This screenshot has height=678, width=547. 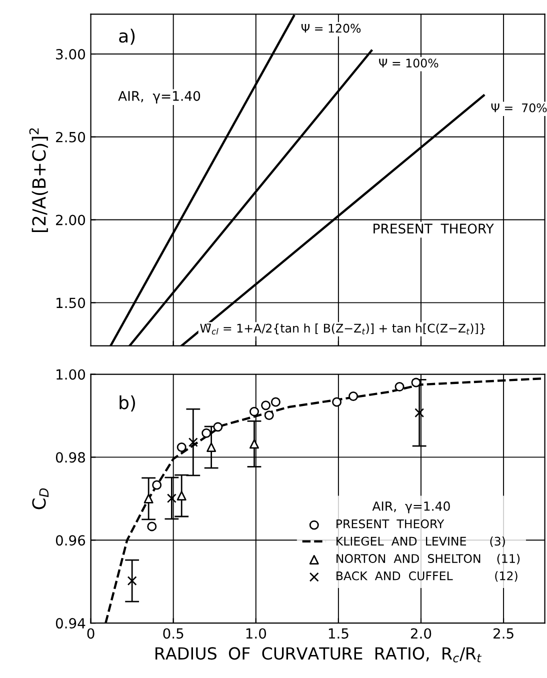 I want to click on y-axis-title: C$_{D}$, so click(x=40, y=499).